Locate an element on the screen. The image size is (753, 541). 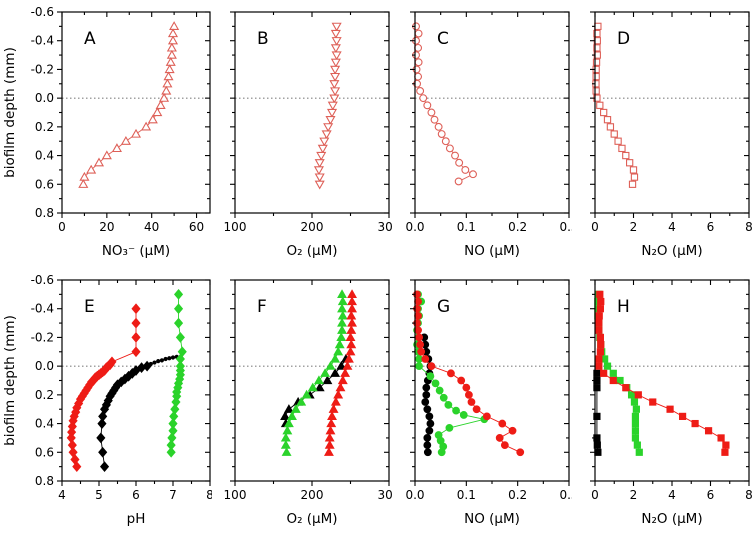
panel-F: 100 200 300 F O₂ (μM) is located at coordinates (308, 403).